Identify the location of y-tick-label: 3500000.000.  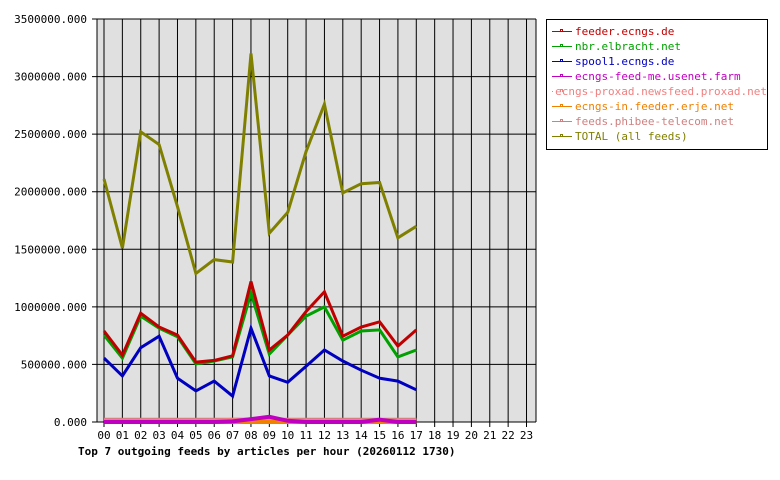
(50, 19).